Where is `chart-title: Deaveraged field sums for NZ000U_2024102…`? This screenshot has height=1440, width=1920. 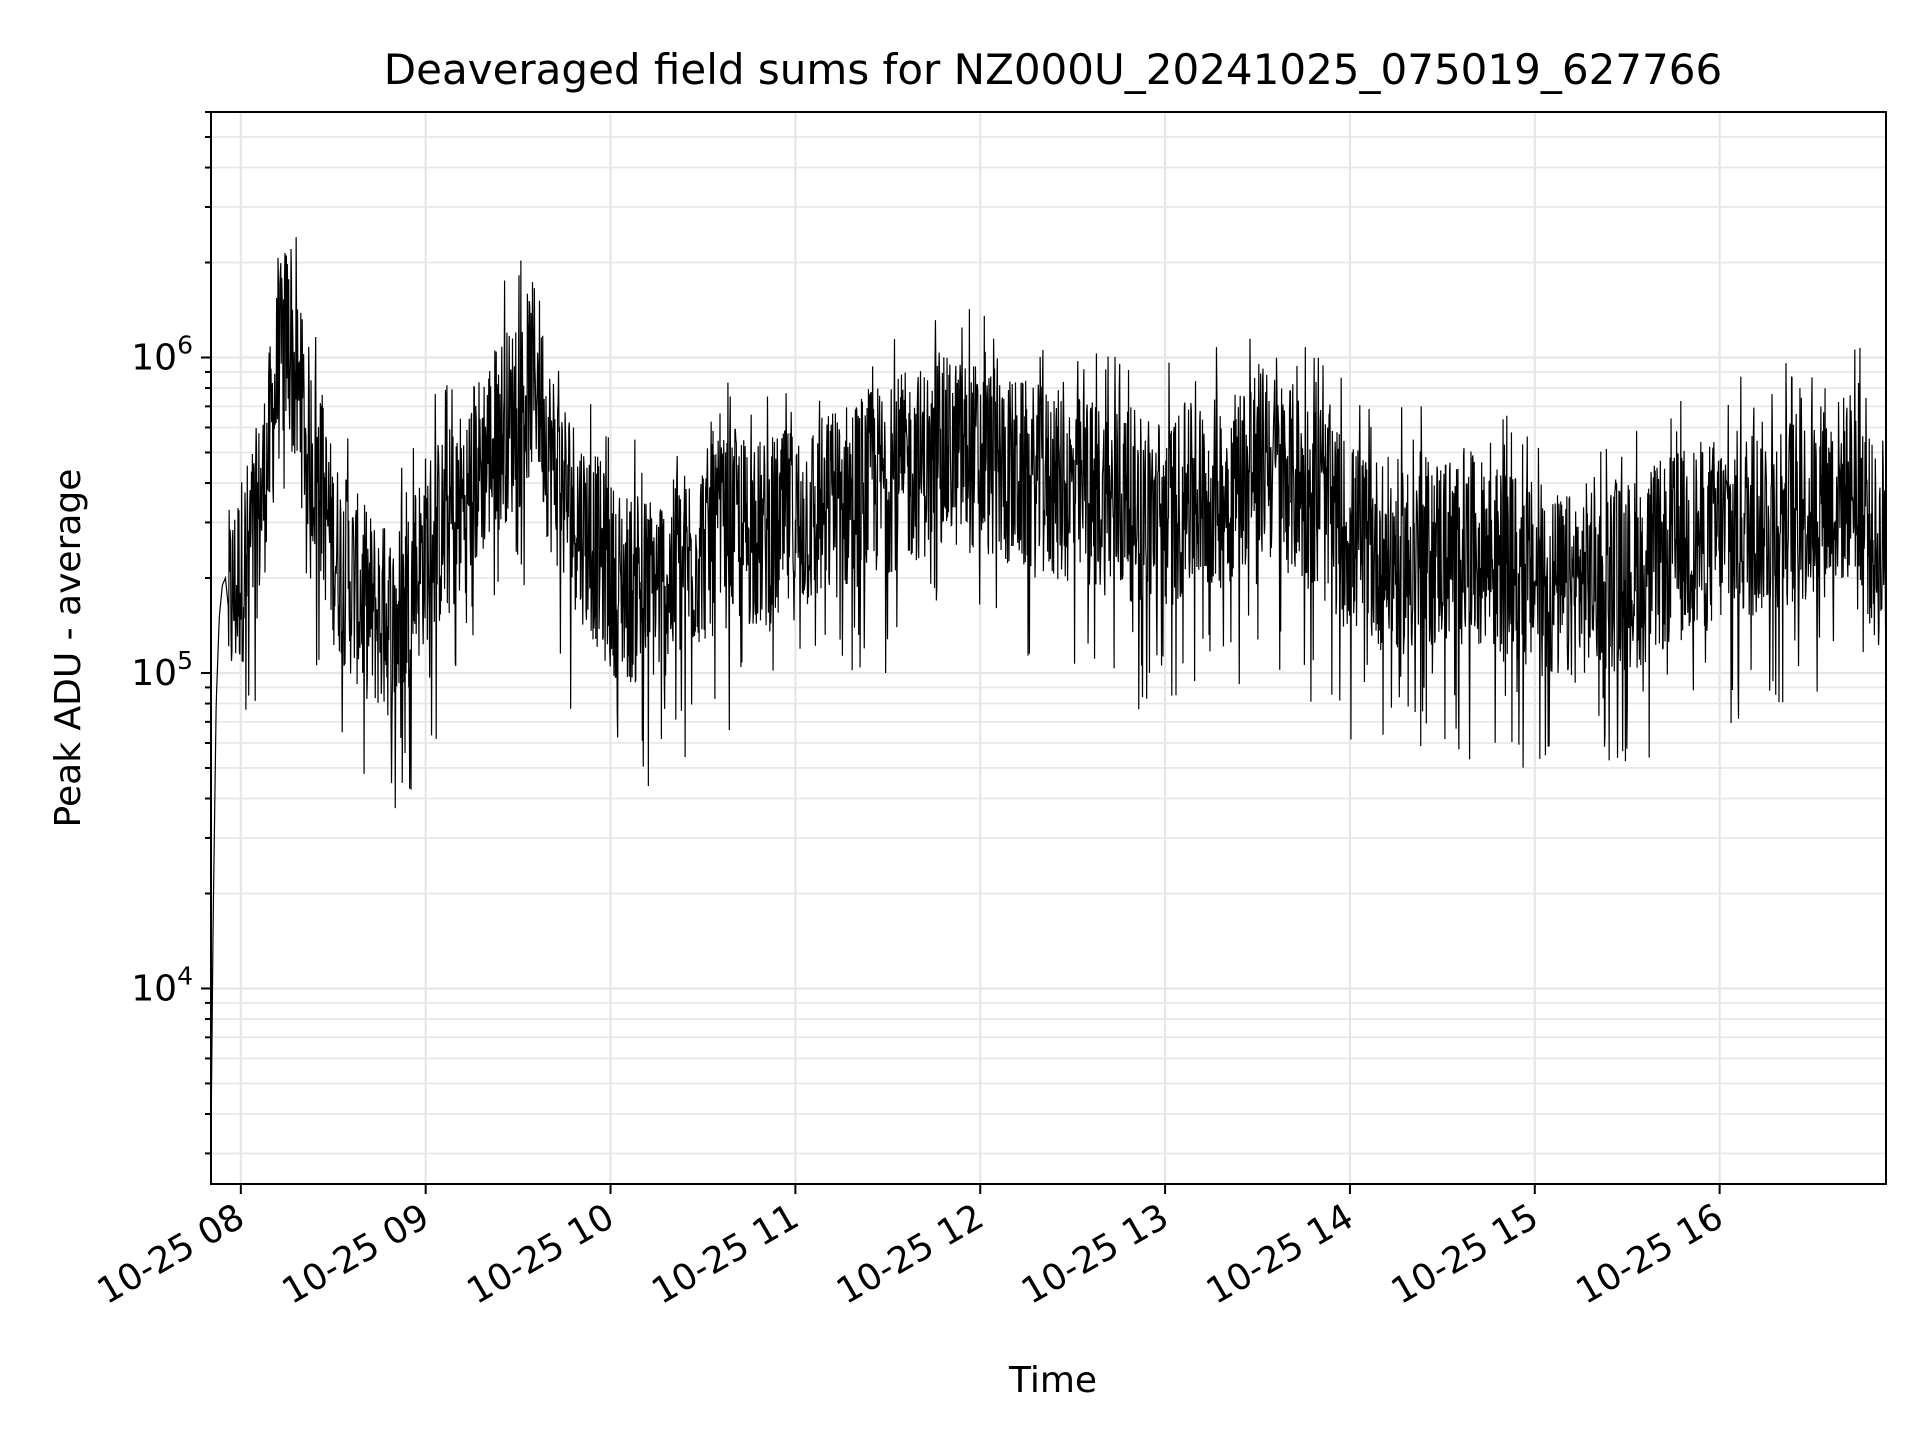 chart-title: Deaveraged field sums for NZ000U_2024102… is located at coordinates (1053, 69).